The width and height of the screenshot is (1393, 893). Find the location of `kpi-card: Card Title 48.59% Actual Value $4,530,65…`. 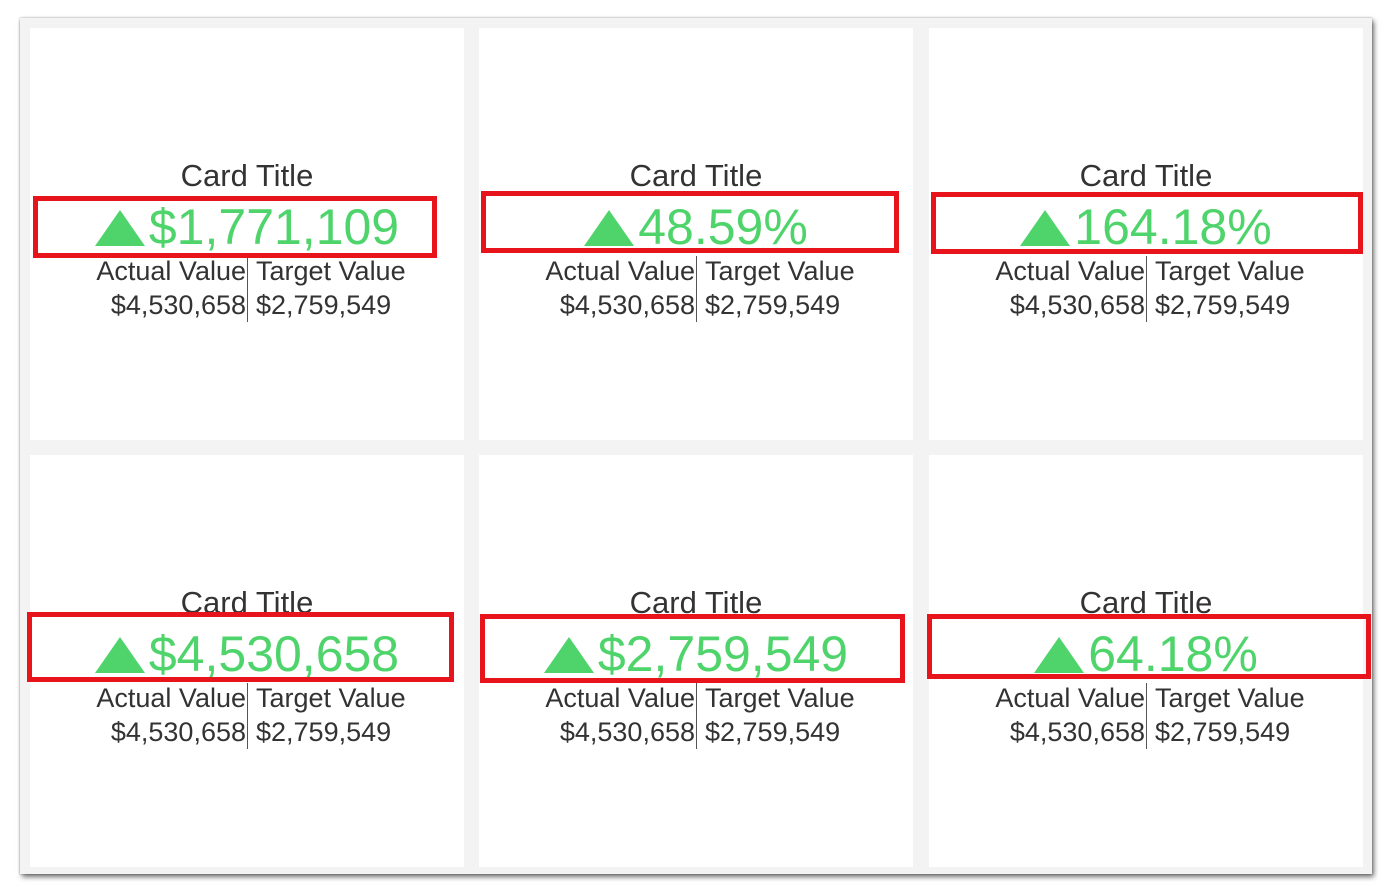

kpi-card: Card Title 48.59% Actual Value $4,530,65… is located at coordinates (696, 234).